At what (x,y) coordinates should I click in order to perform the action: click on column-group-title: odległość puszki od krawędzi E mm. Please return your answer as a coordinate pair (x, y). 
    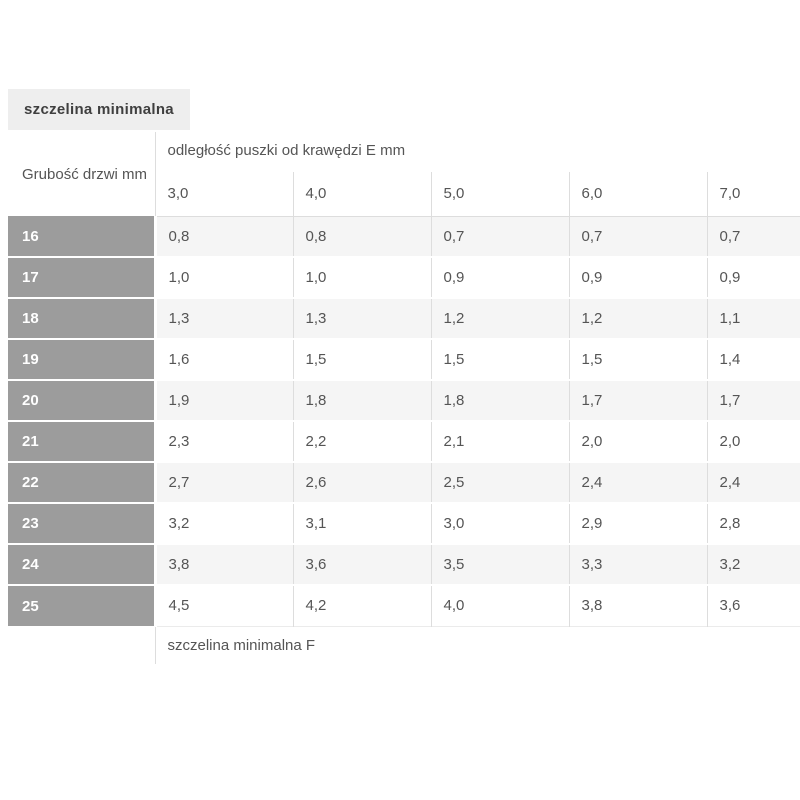
    Looking at the image, I should click on (286, 150).